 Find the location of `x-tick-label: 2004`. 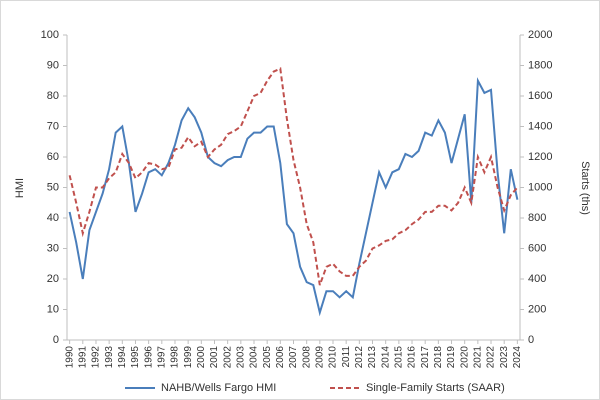

x-tick-label: 2004 is located at coordinates (254, 357).